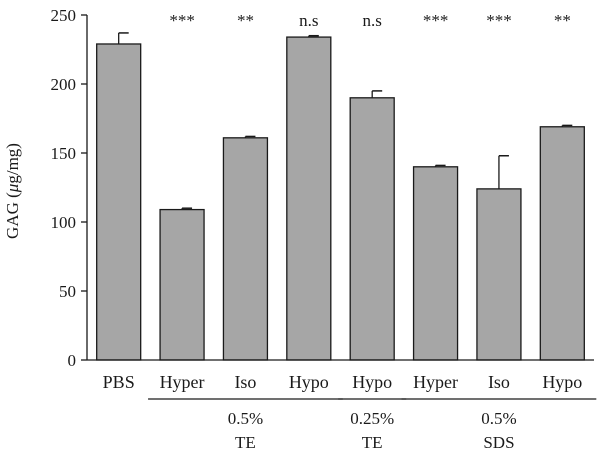 The image size is (600, 461). I want to click on group-label-line2: SDS, so click(498, 442).